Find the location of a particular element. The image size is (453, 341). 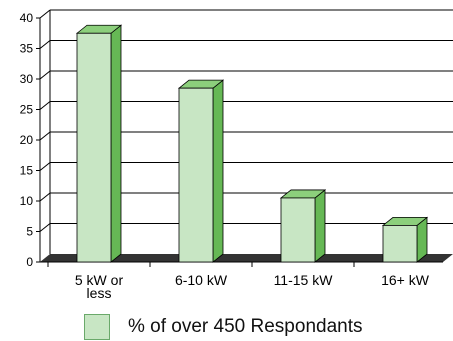

y-tick-label: 35 is located at coordinates (27, 49).